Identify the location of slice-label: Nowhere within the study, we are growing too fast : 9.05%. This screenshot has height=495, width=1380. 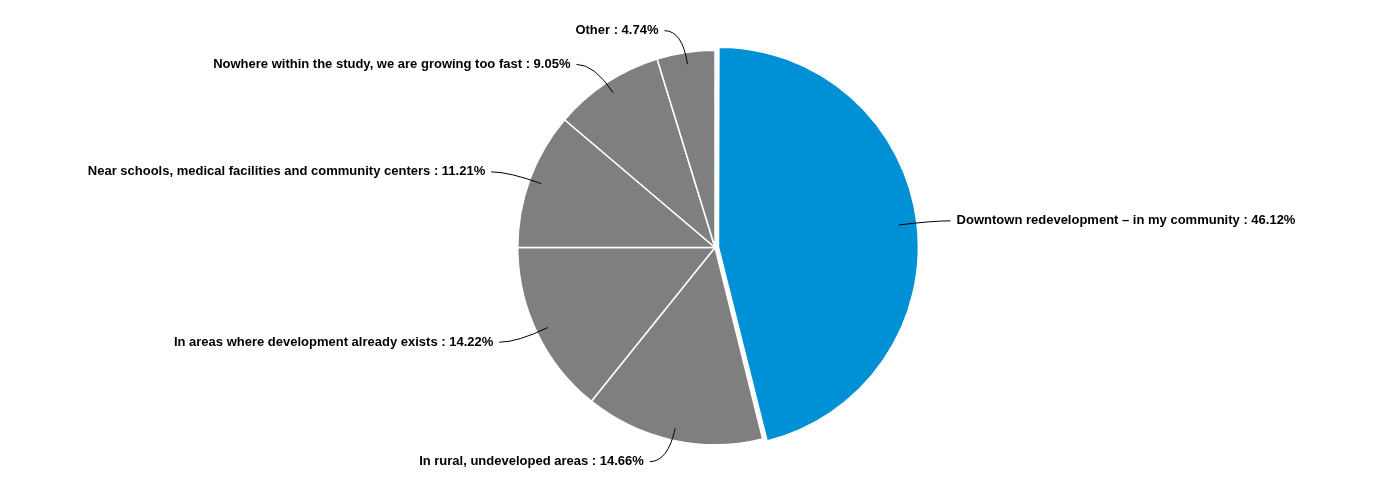
(392, 63).